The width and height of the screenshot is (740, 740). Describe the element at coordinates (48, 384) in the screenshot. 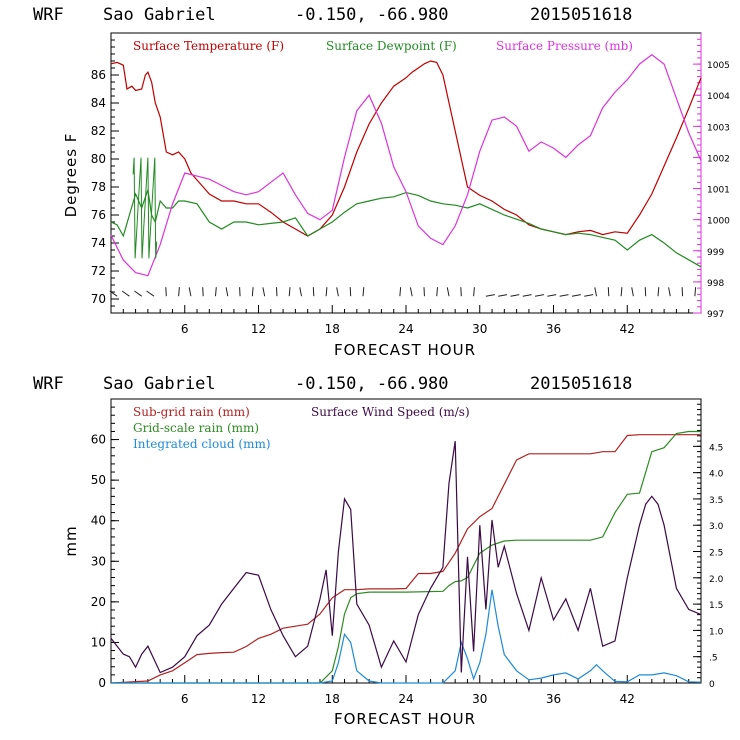

I see `bottom-title-model: WRF` at that location.